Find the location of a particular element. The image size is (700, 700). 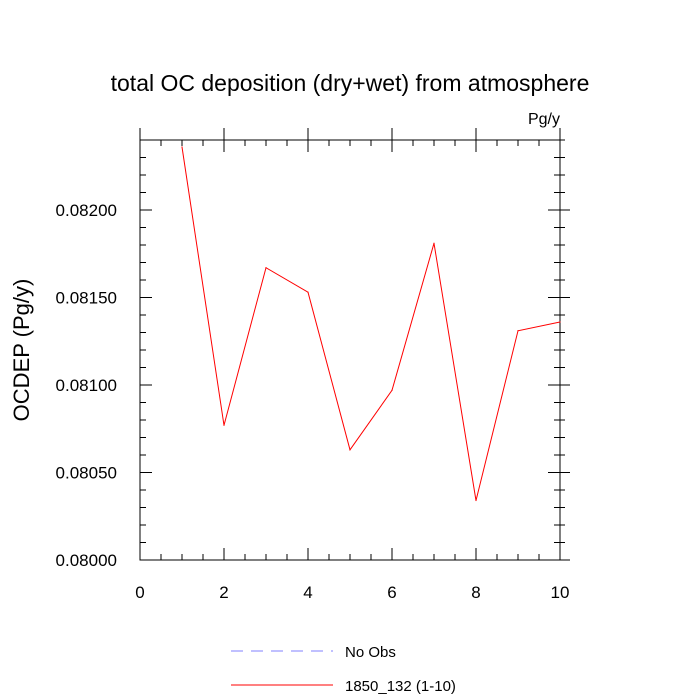

legend-label: No Obs is located at coordinates (370, 652).